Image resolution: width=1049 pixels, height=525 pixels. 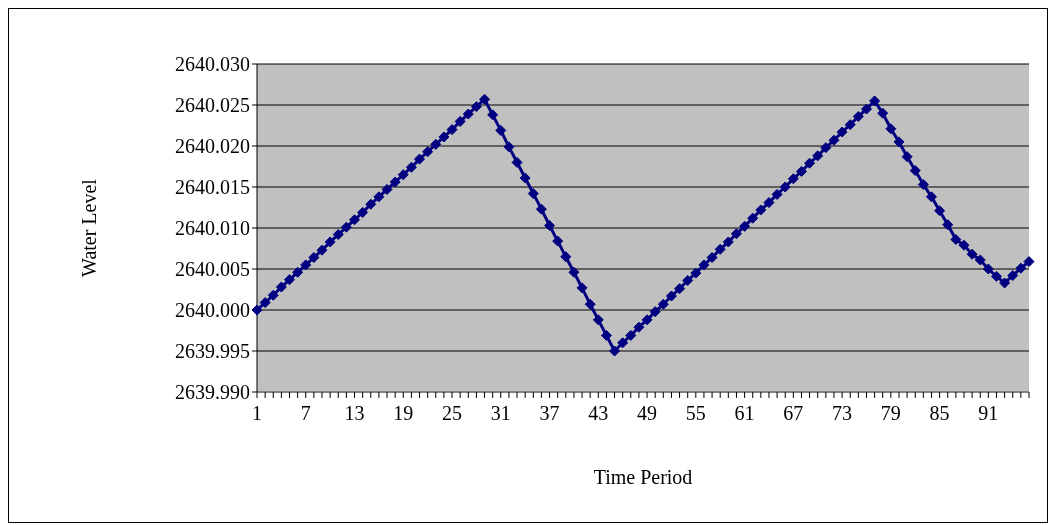 I want to click on x-tick-label: 49, so click(x=647, y=413).